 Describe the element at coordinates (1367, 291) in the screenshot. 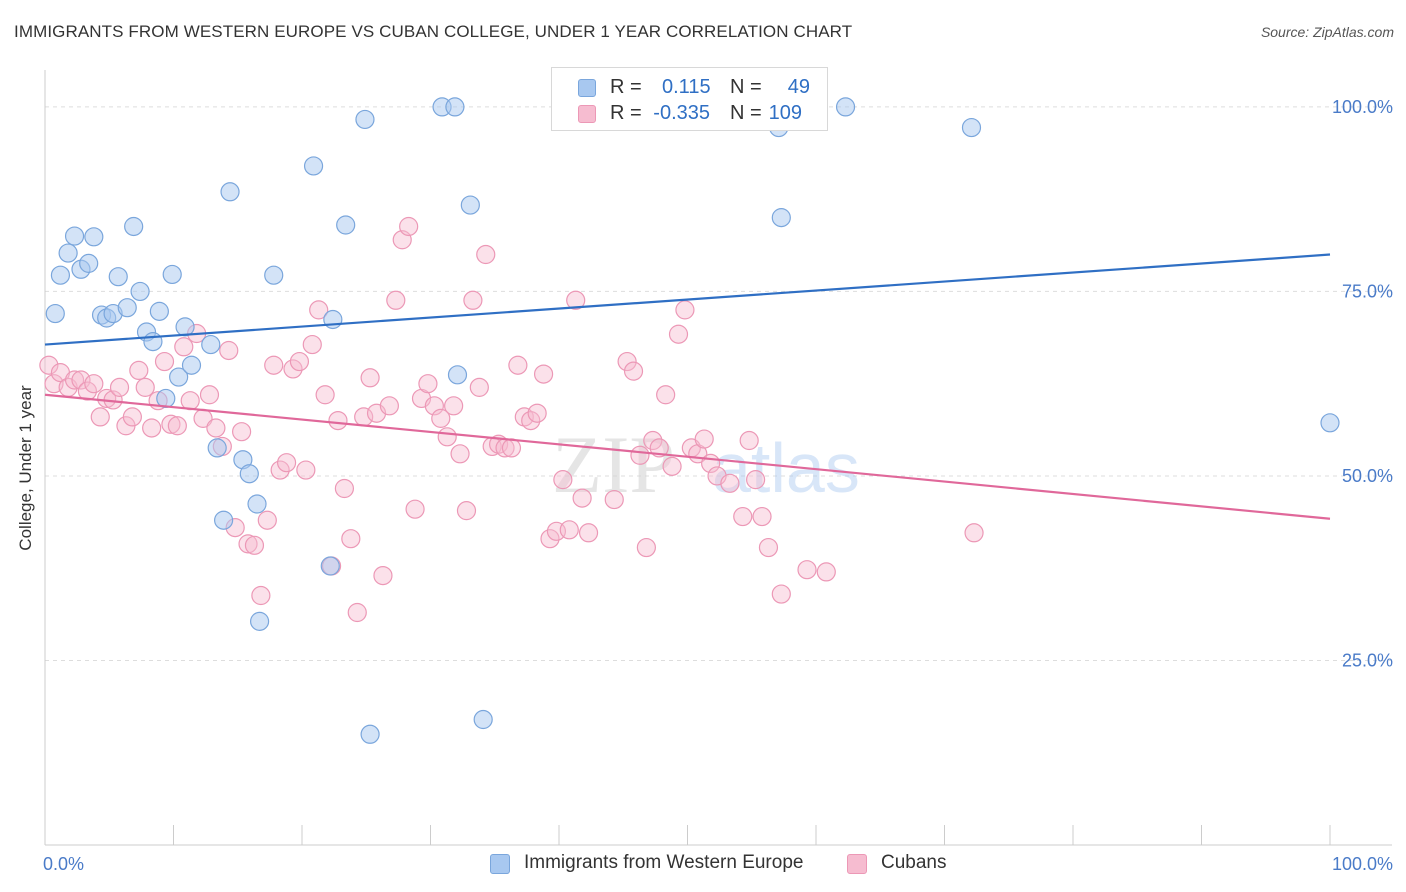

I see `y-tick-label: 75.0%` at that location.